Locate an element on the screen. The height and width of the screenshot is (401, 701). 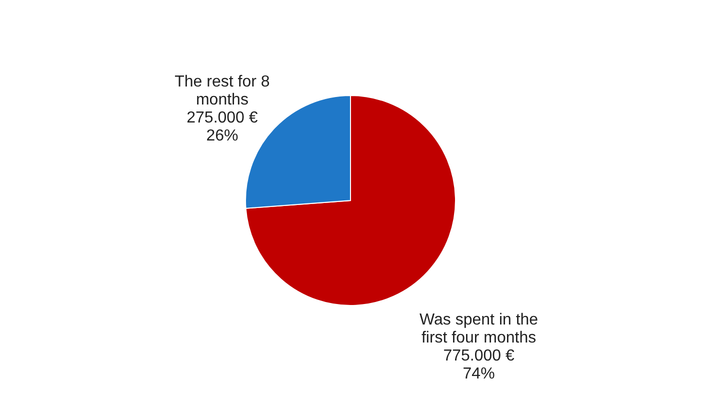
data-label: 775.000 € 74% is located at coordinates (478, 365).